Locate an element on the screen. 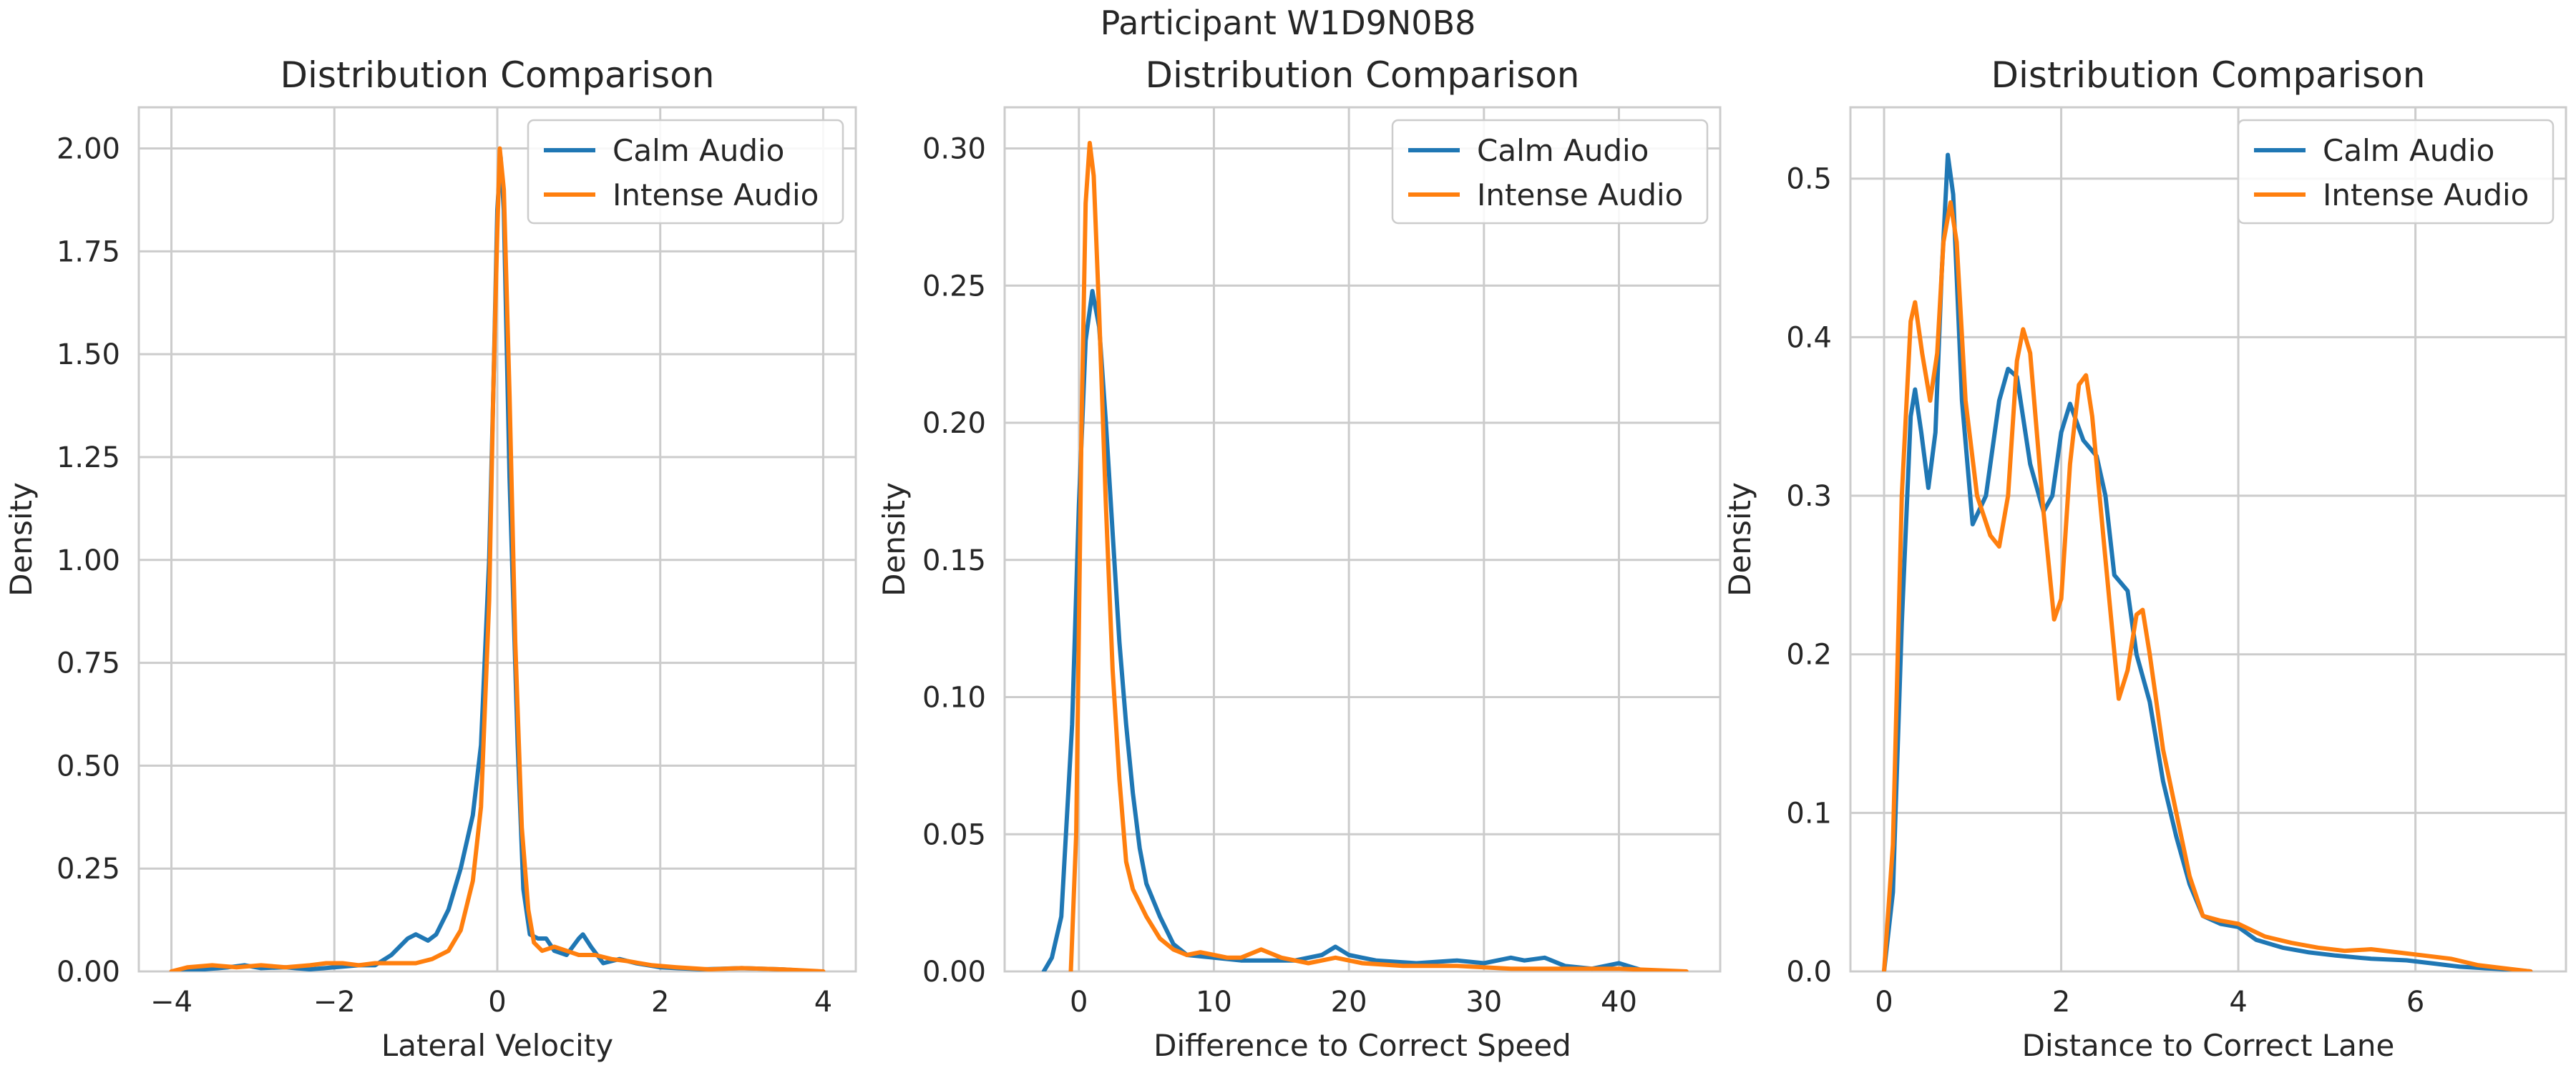 This screenshot has width=2576, height=1073. y-tick-label: 0.5 is located at coordinates (1809, 180).